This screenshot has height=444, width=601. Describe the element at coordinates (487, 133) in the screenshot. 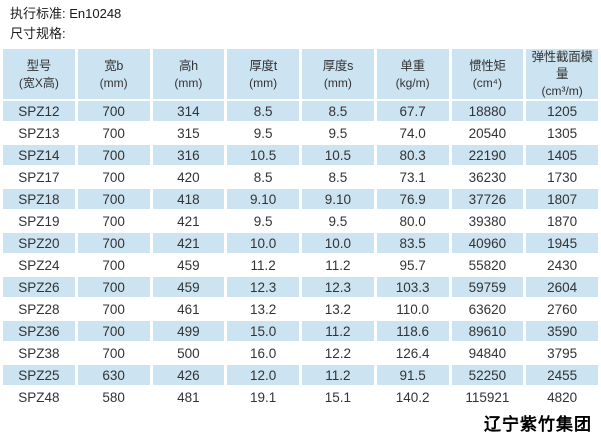

I see `value-cell: 20540` at that location.